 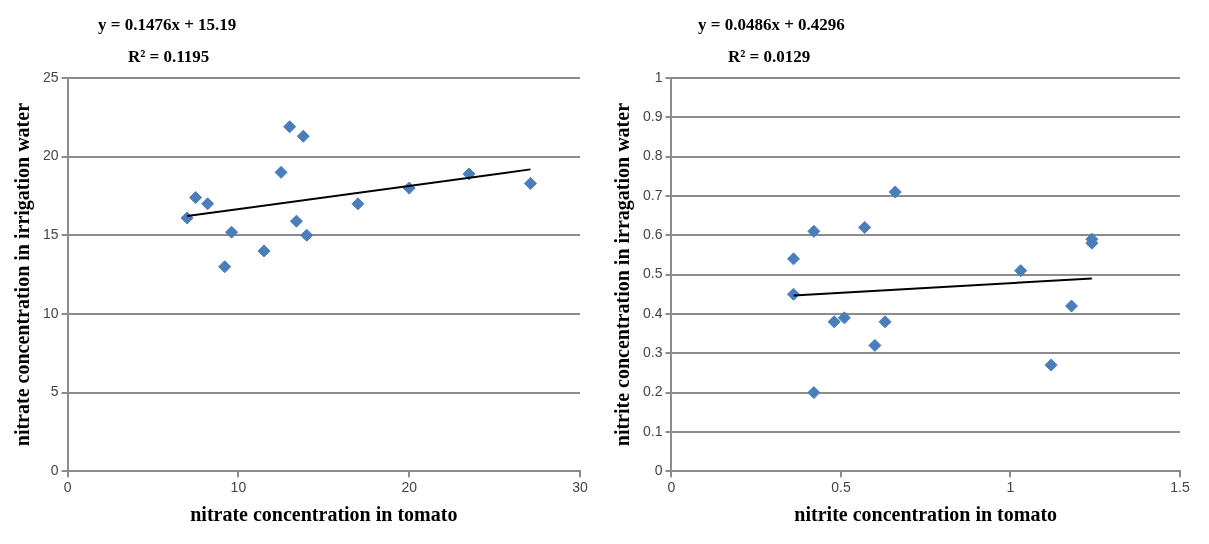 I want to click on y-tick-label: 0.5, so click(x=652, y=273).